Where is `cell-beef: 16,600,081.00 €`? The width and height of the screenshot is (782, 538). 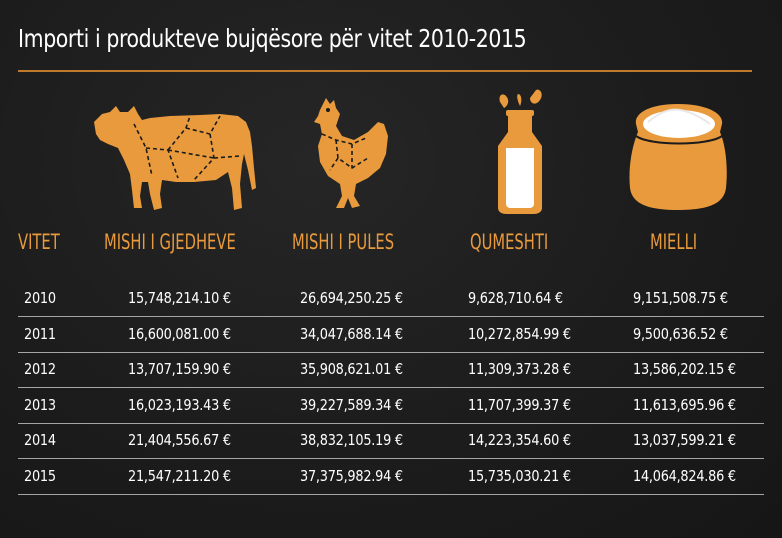 cell-beef: 16,600,081.00 € is located at coordinates (179, 333).